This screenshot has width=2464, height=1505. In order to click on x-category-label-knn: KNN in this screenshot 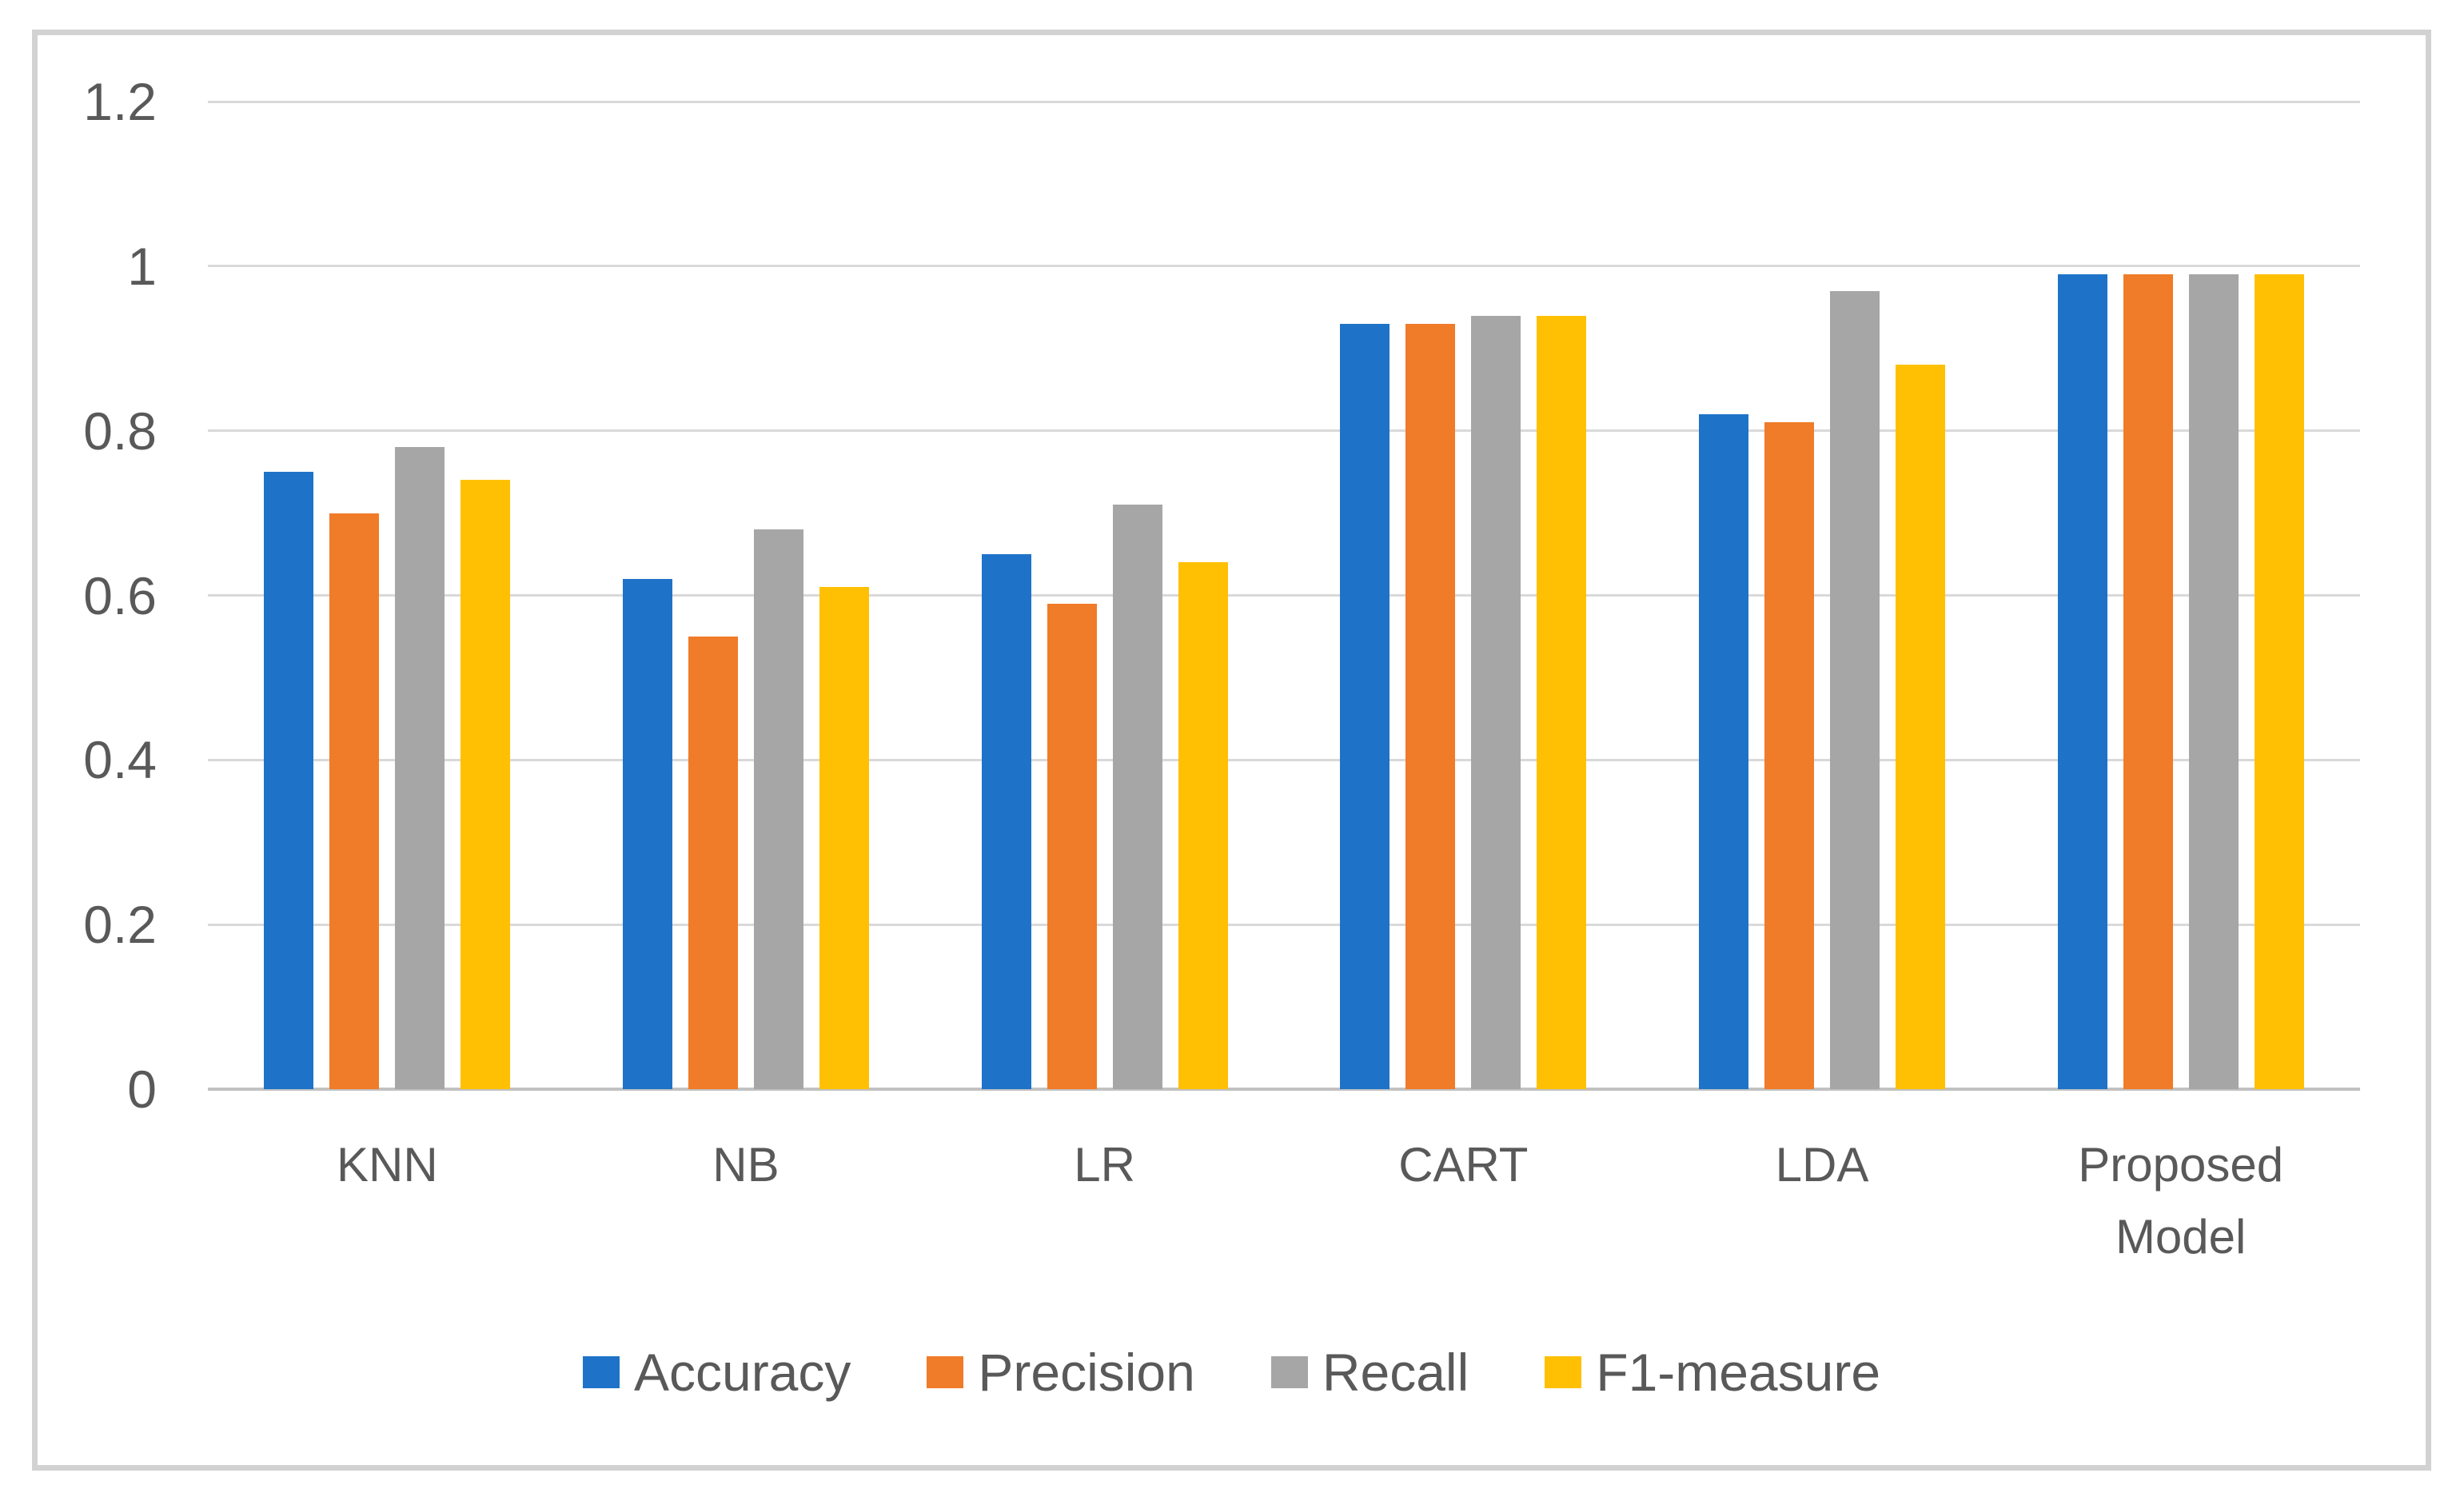, I will do `click(387, 1165)`.